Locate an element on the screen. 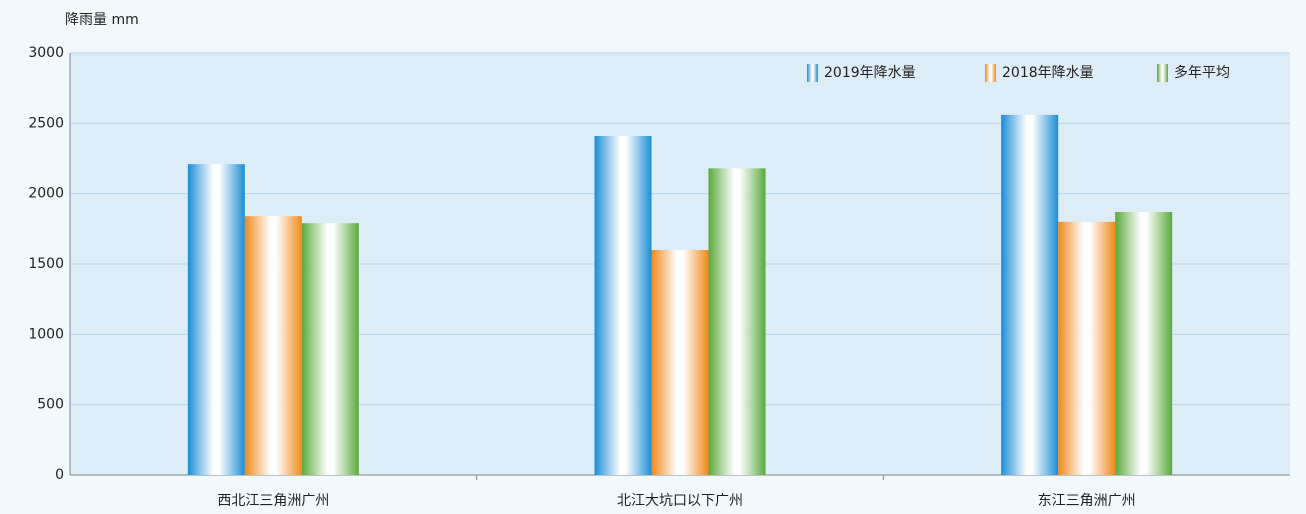  y-tick-label: 3000 is located at coordinates (46, 53).